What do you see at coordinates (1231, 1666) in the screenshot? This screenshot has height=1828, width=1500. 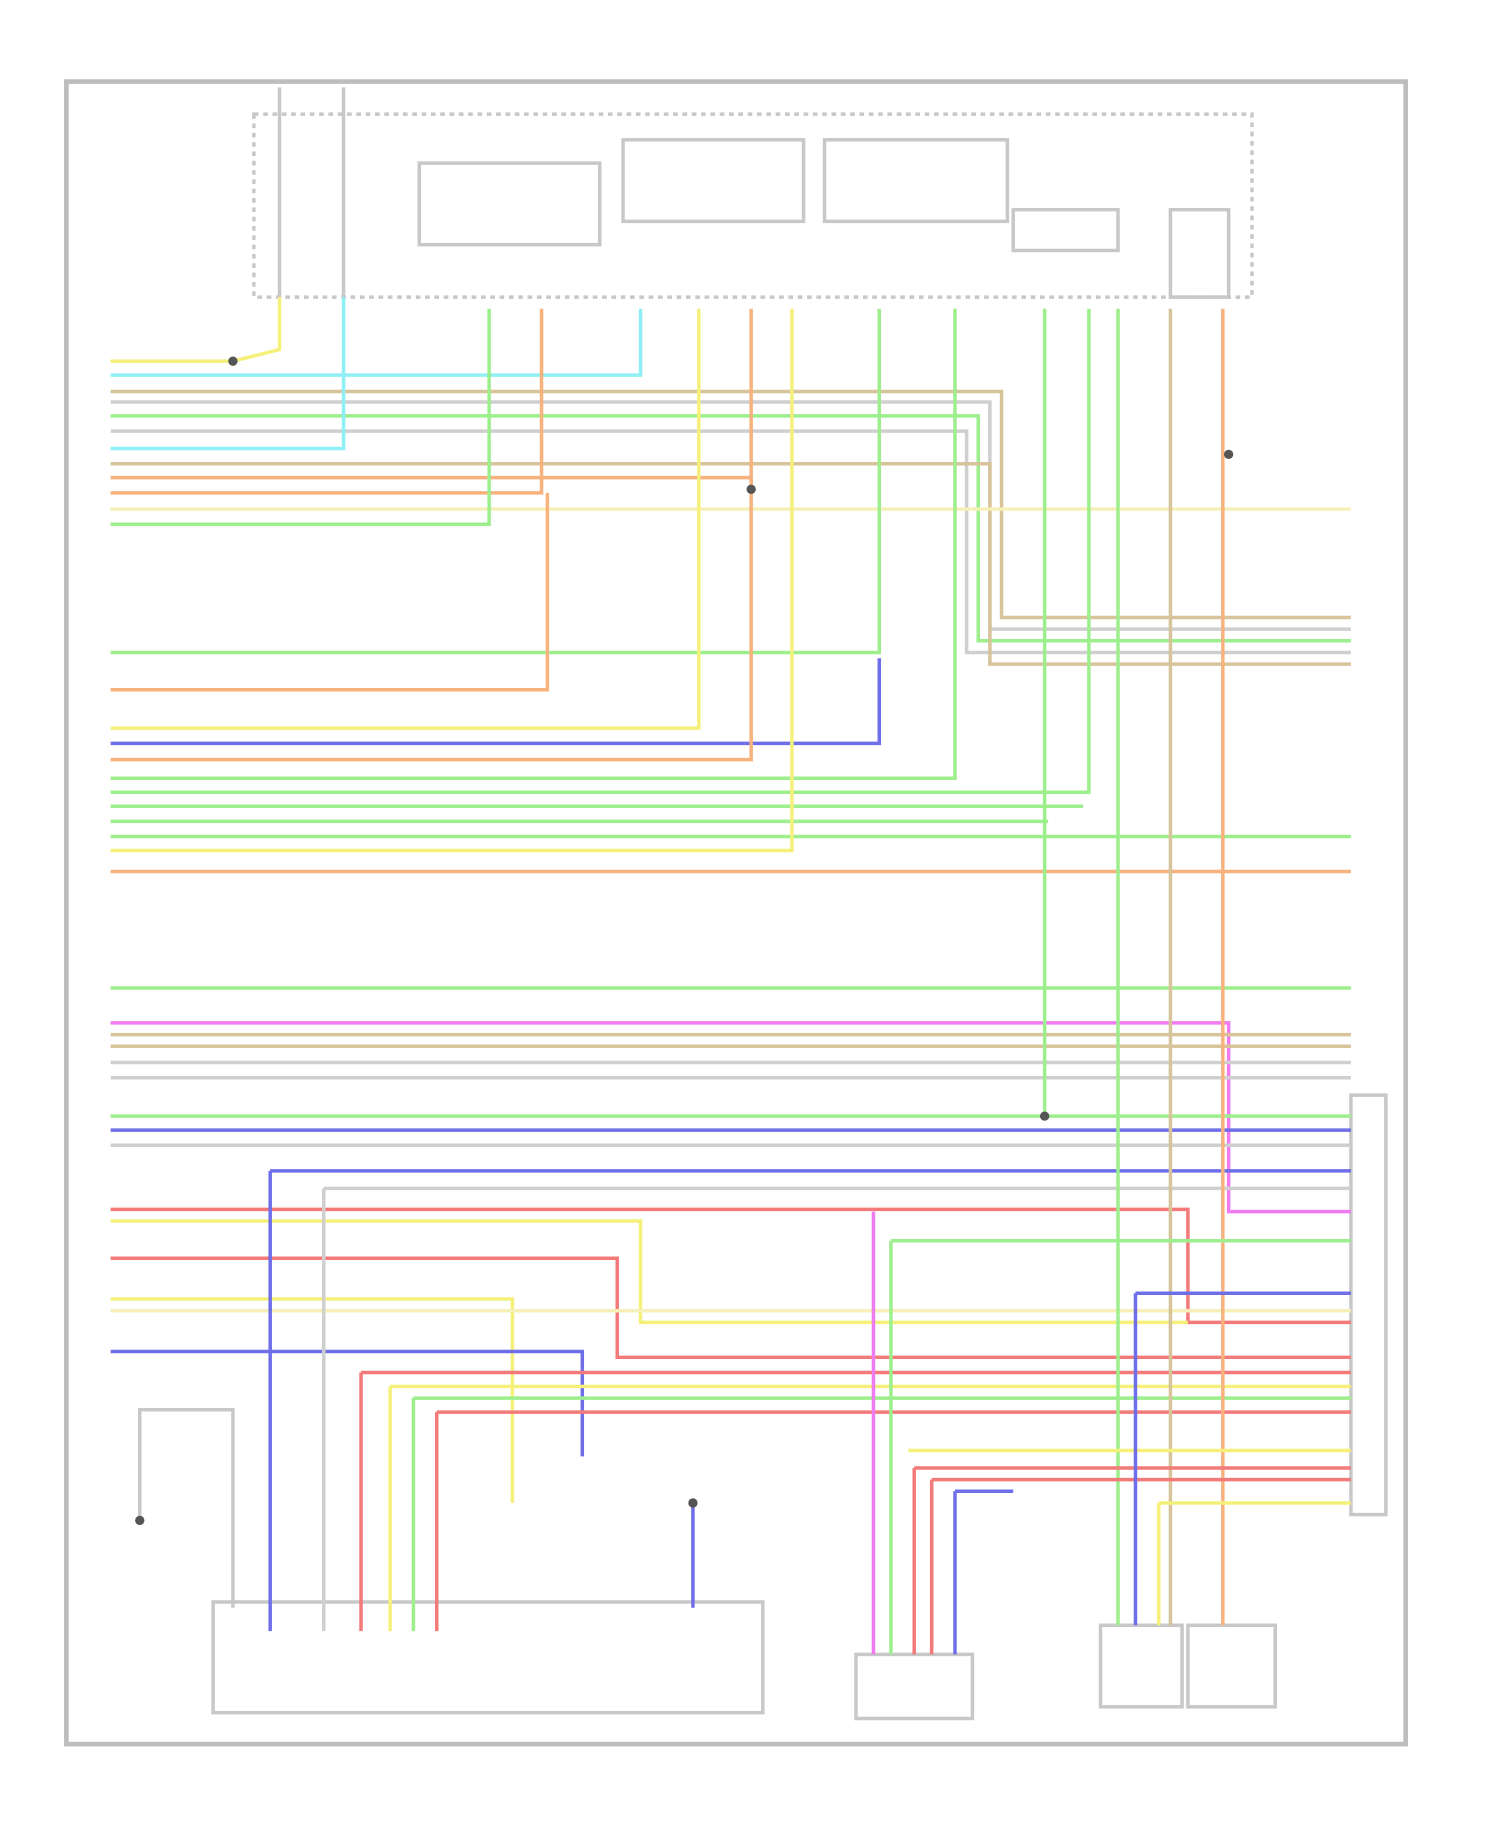 I see `sensor-right` at bounding box center [1231, 1666].